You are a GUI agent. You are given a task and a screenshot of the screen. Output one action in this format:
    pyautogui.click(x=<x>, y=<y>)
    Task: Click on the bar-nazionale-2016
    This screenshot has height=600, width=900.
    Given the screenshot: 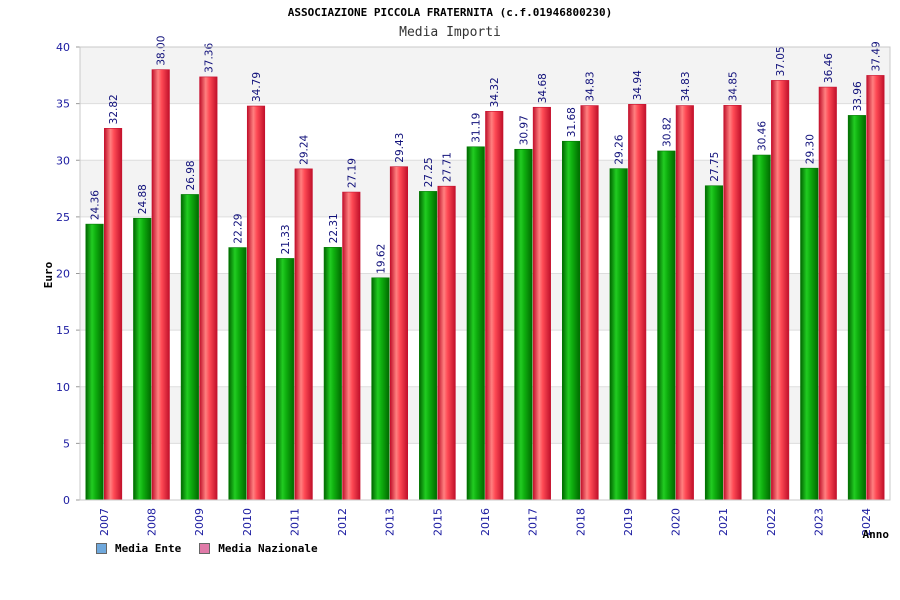 What is the action you would take?
    pyautogui.click(x=494, y=306)
    